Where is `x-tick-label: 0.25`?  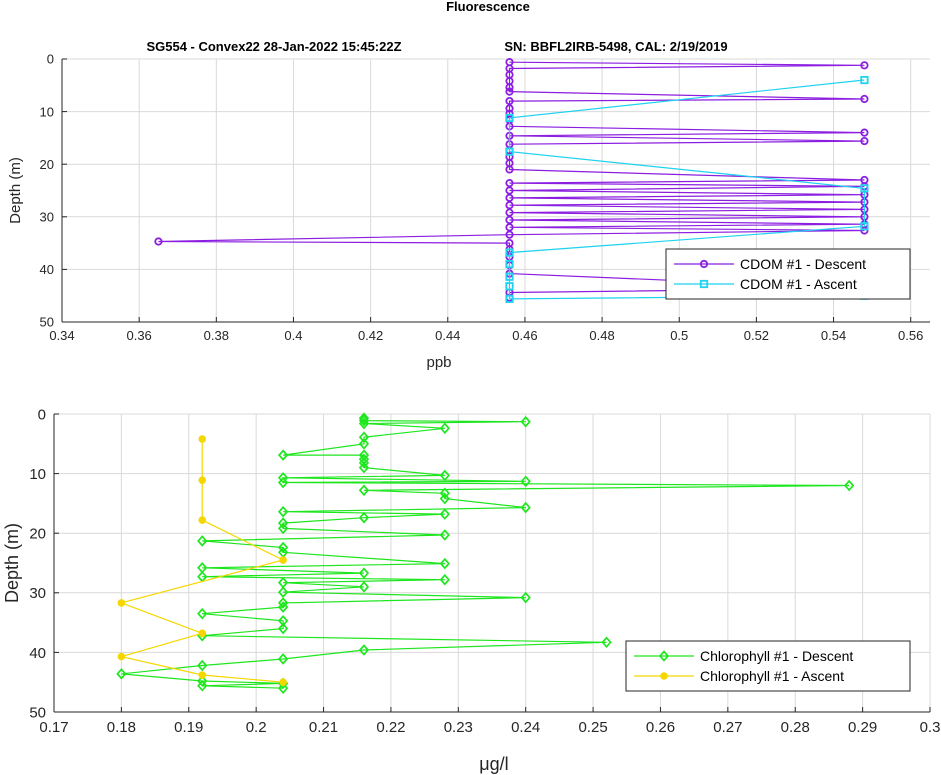 x-tick-label: 0.25 is located at coordinates (592, 727).